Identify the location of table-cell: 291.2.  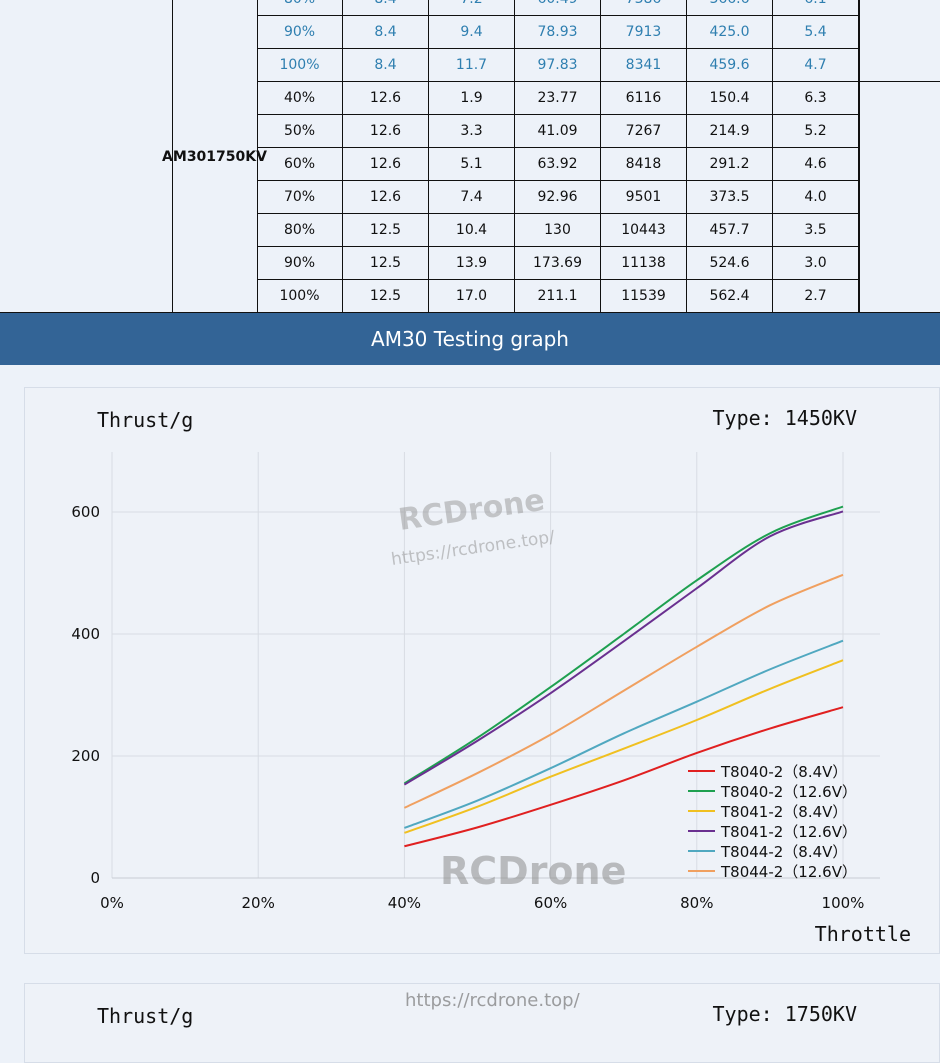
(730, 164).